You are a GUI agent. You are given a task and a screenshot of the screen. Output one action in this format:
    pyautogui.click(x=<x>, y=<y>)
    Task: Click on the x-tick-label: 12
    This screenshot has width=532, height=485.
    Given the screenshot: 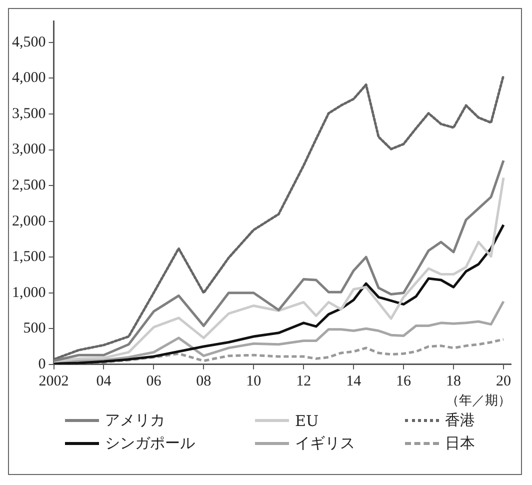 What is the action you would take?
    pyautogui.click(x=304, y=381)
    